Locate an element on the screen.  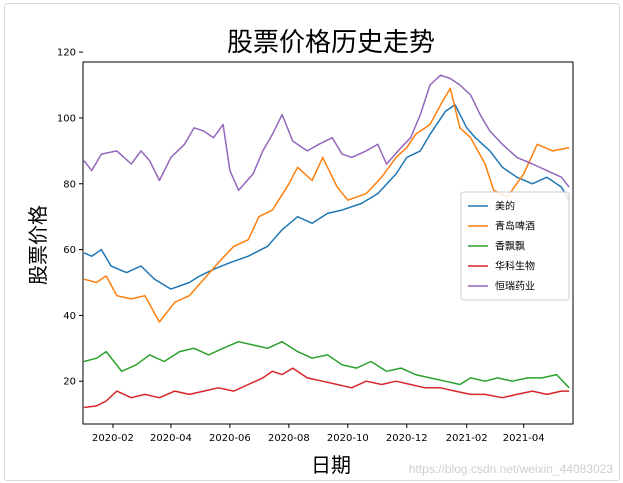
legend-label: 青岛啤酒 is located at coordinates (515, 226).